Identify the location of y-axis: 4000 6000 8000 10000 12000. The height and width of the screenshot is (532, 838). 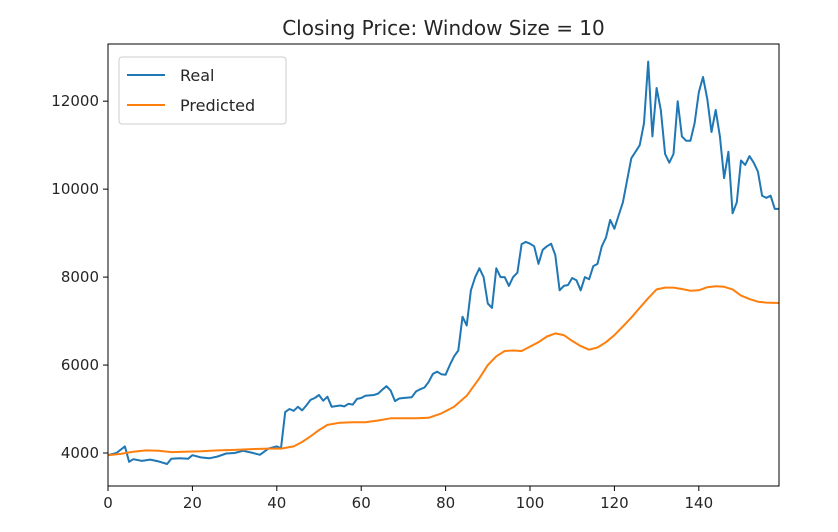
(79, 277).